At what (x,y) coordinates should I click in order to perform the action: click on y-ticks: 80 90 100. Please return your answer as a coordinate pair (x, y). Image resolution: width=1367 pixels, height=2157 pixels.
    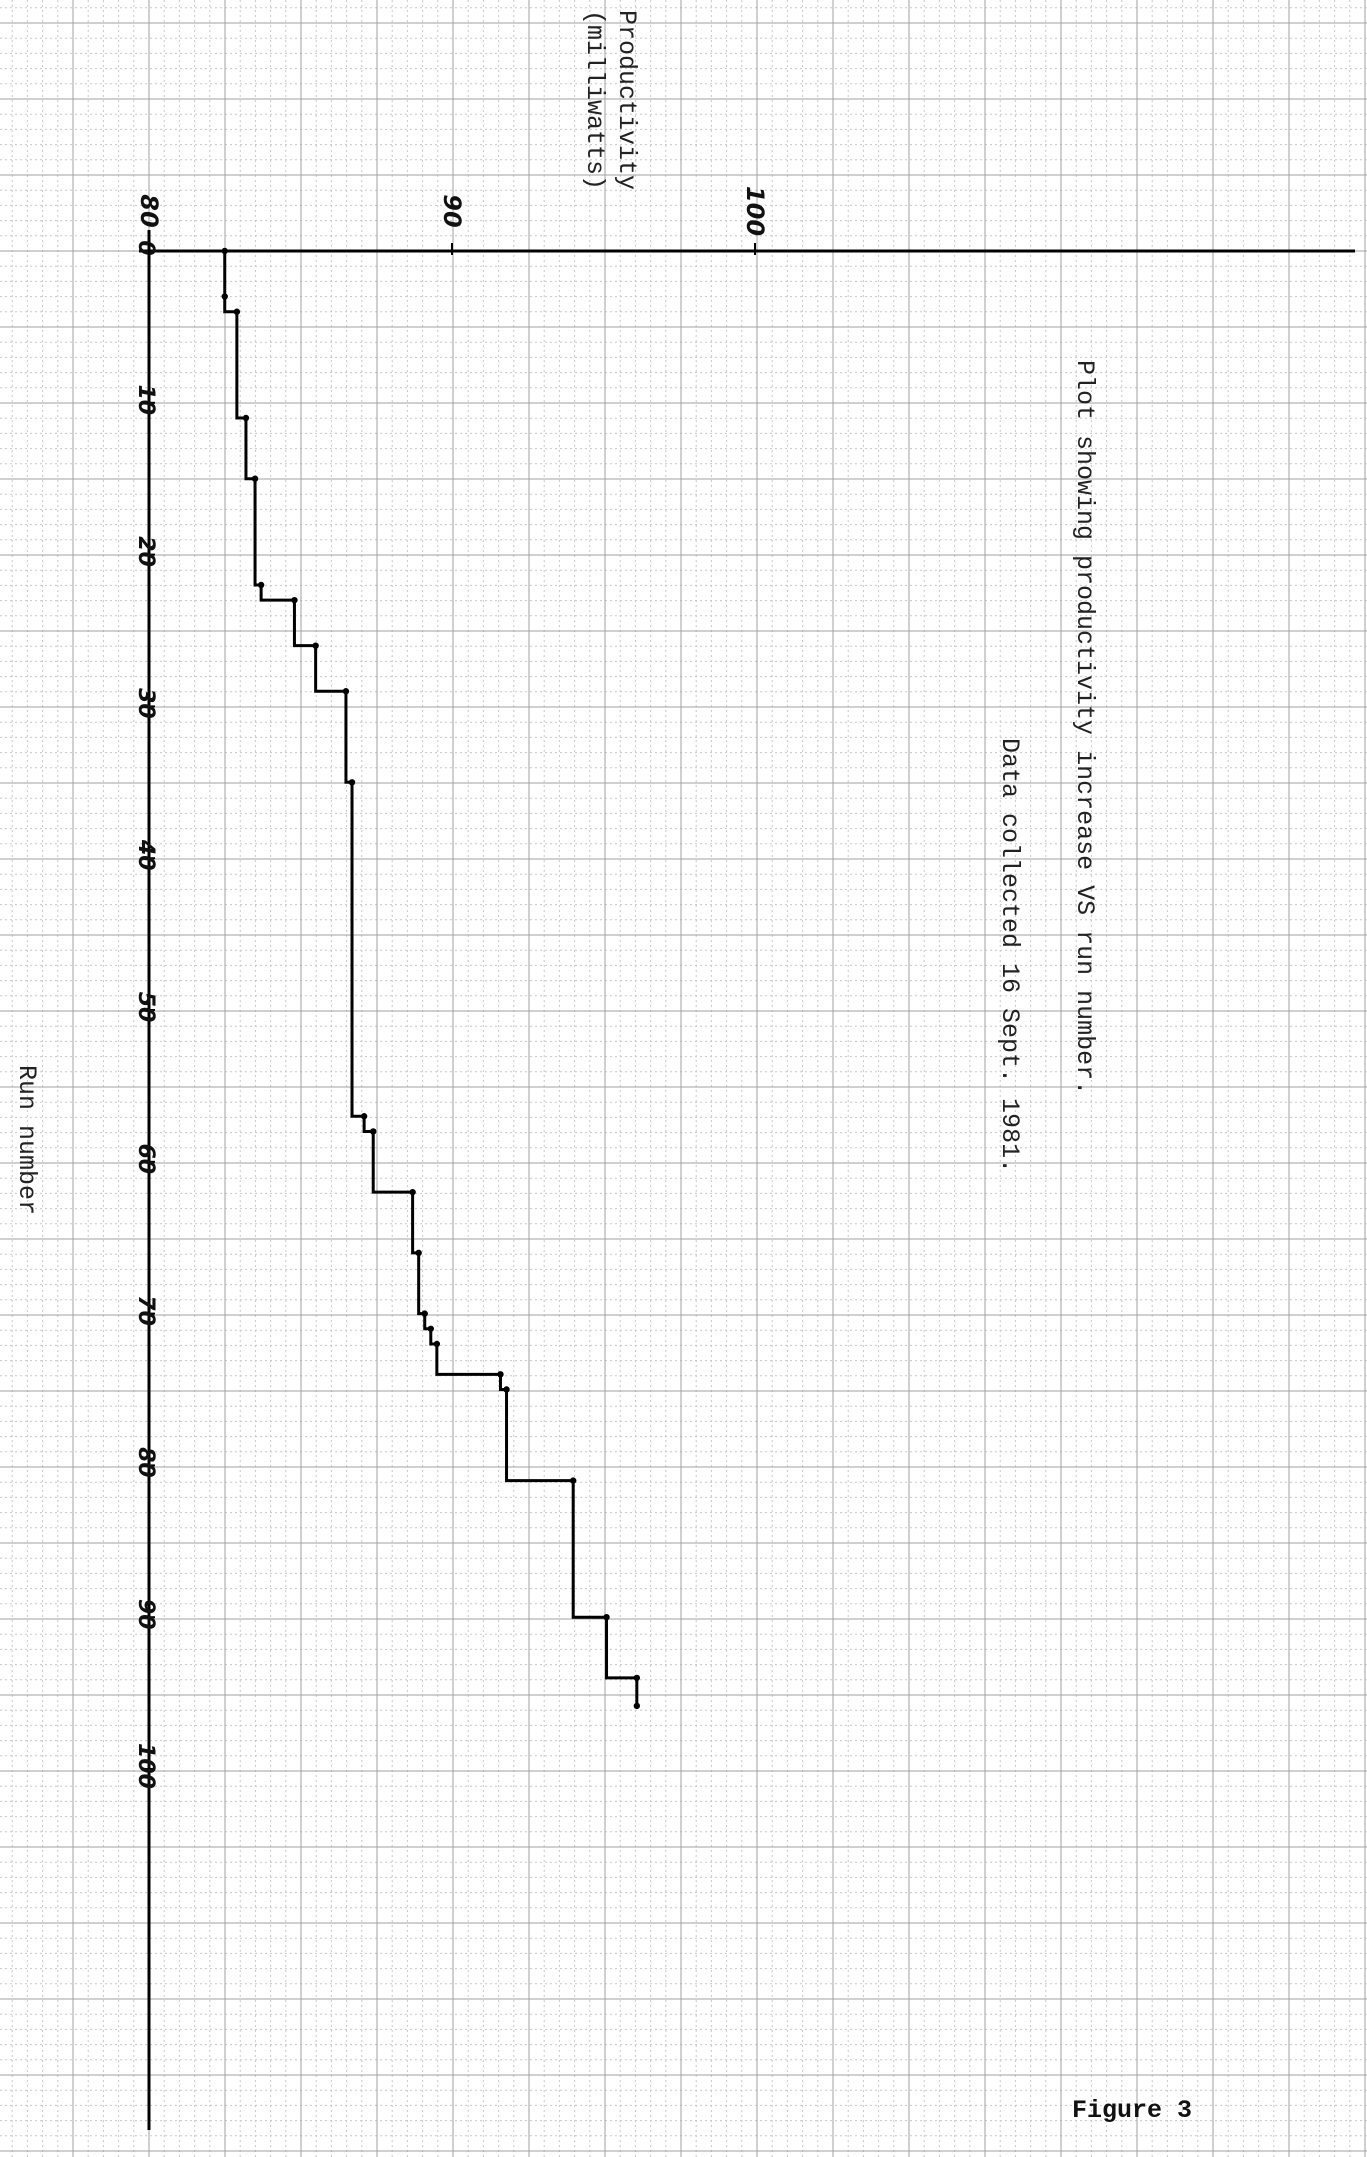
    Looking at the image, I should click on (452, 220).